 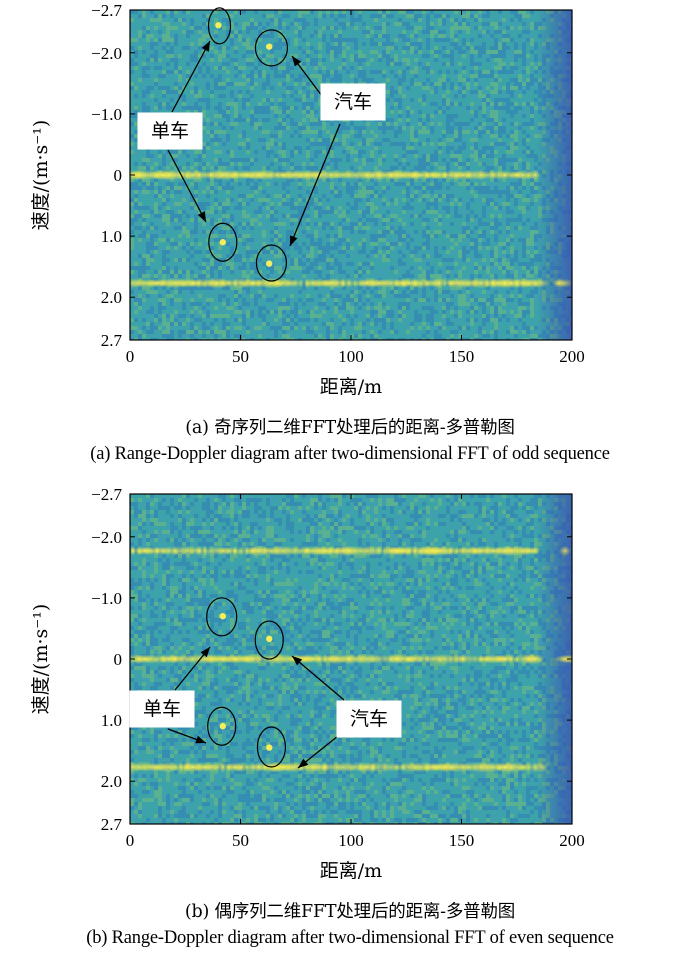 I want to click on caption-b-zh: (b) 偶序列二维FFT处理后的距离-多普勒图, so click(x=350, y=912).